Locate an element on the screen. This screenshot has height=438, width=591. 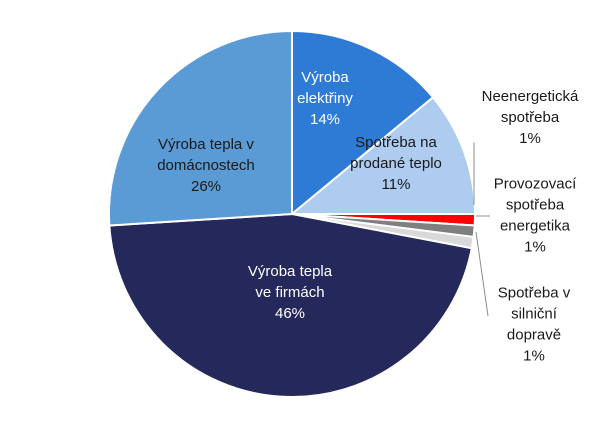
slice-label: Výroba tepla v domácnostech 26% is located at coordinates (206, 165).